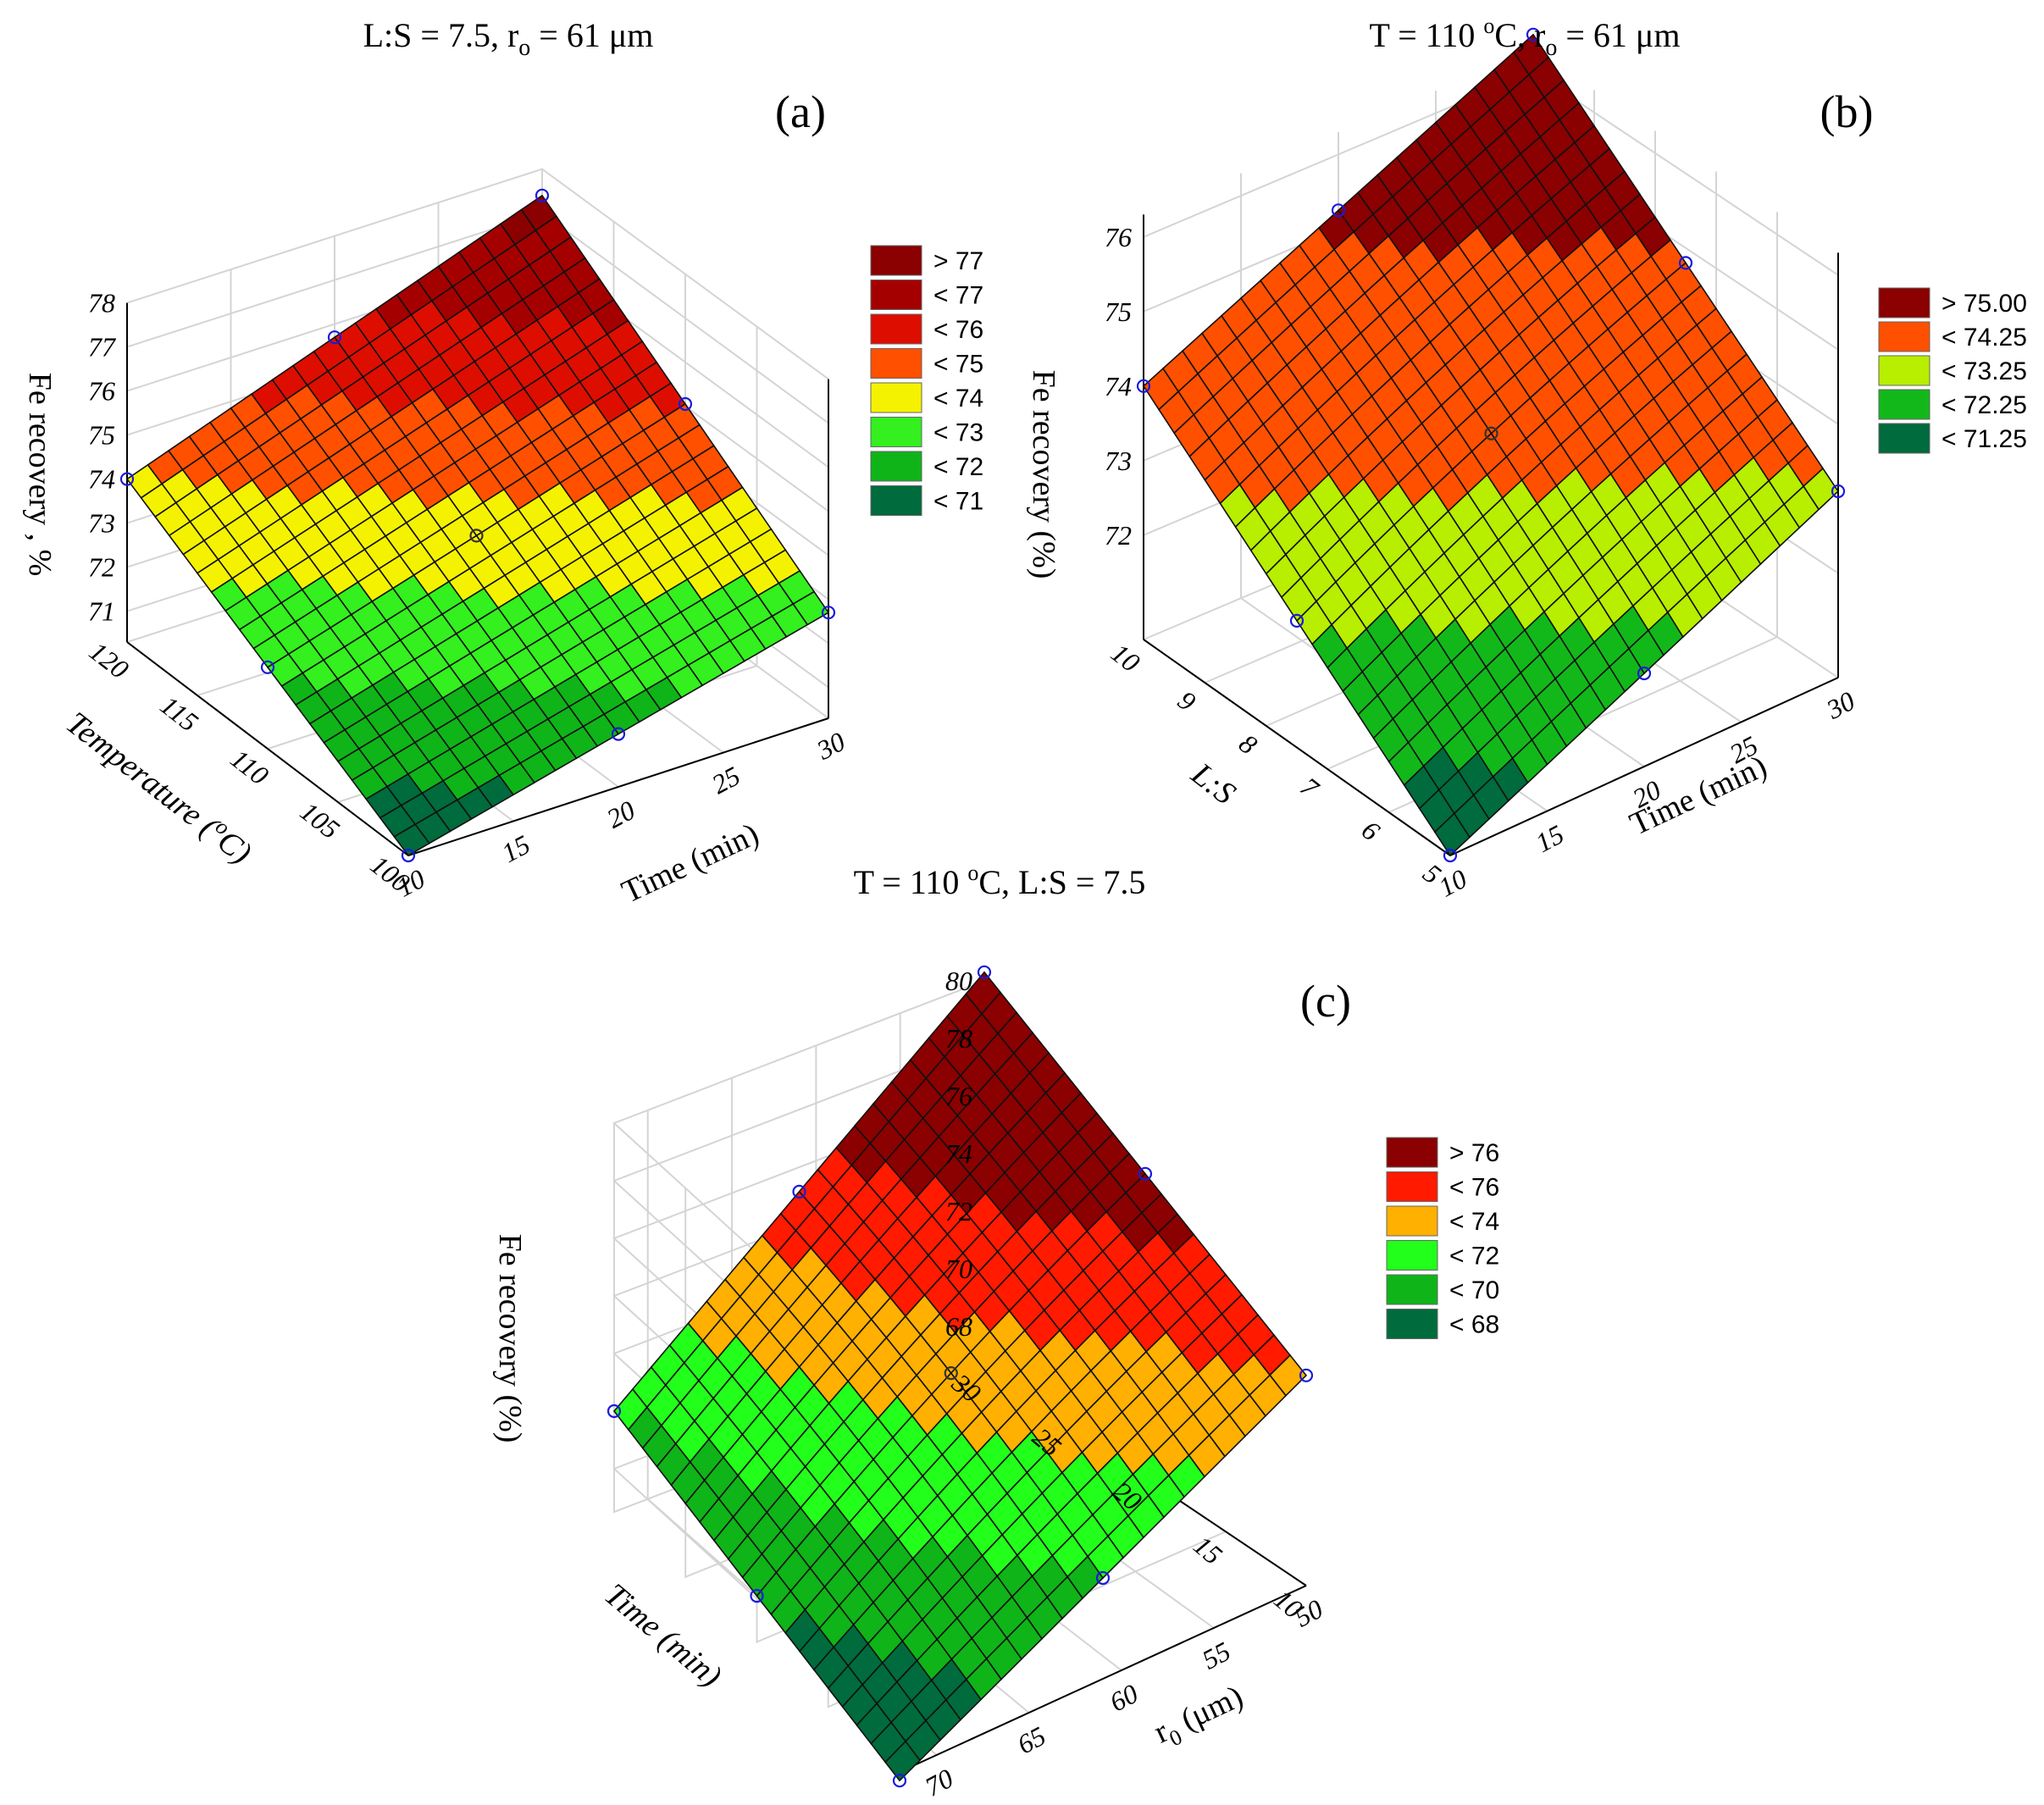 The image size is (2044, 1805). Describe the element at coordinates (1442, 1238) in the screenshot. I see `panel-c-legend: > 76 < 76 < 74 < 72 < 70 < 68` at that location.